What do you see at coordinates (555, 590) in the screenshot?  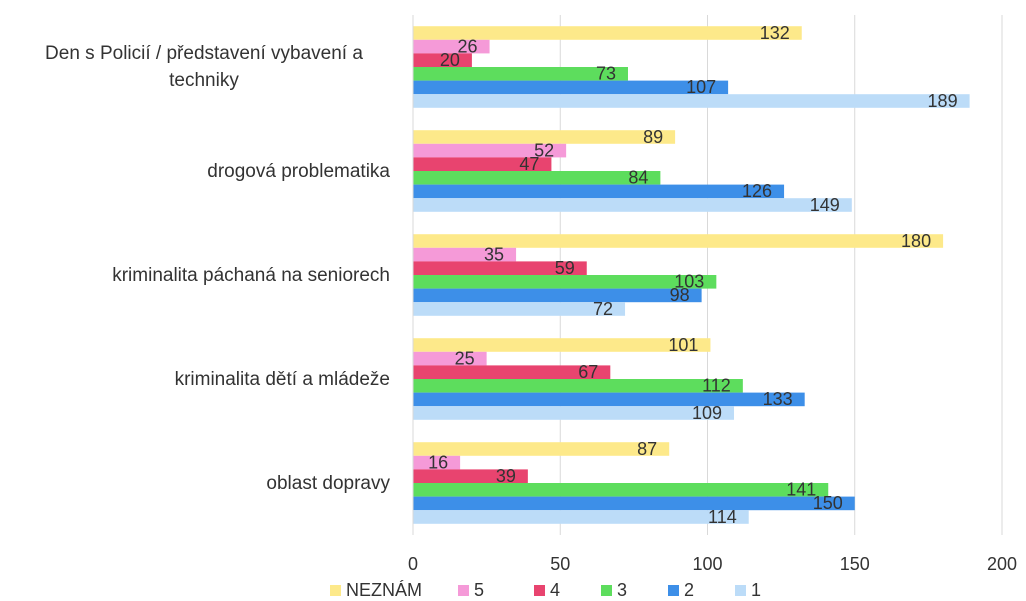 I see `legend-label: 4` at bounding box center [555, 590].